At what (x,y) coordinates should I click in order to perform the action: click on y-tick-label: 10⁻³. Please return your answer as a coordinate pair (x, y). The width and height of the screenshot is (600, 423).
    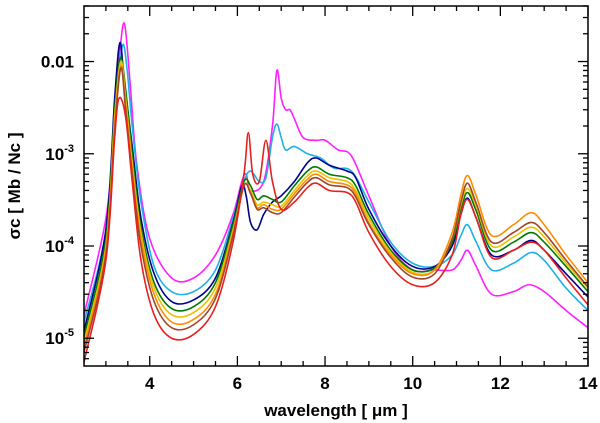
    Looking at the image, I should click on (59, 153).